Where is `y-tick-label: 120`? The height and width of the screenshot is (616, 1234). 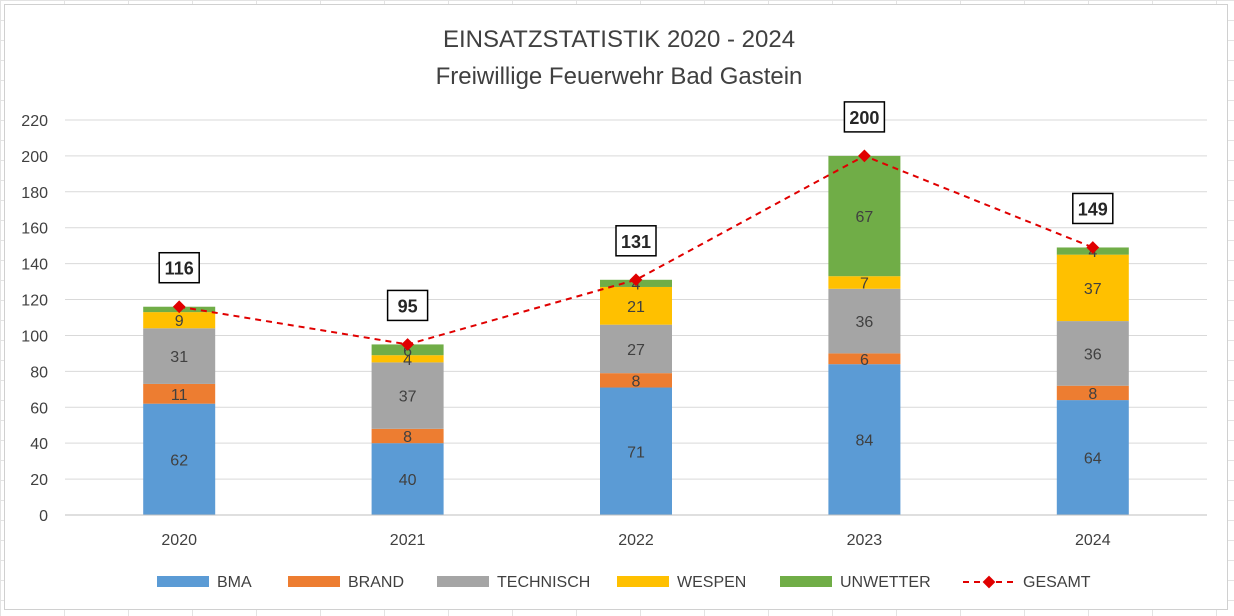
y-tick-label: 120 is located at coordinates (34, 301).